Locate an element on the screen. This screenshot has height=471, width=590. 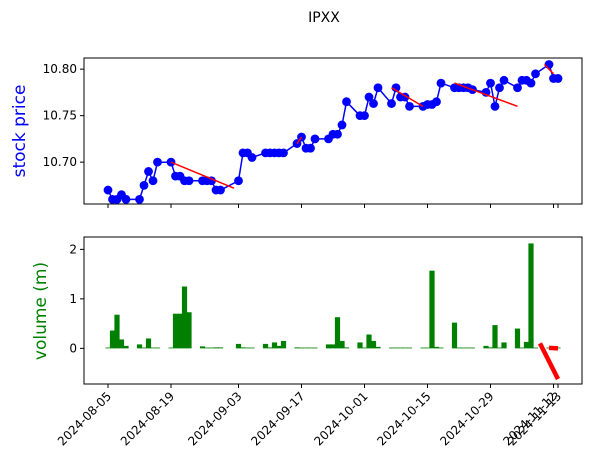
chart-title: IPXX is located at coordinates (324, 18).